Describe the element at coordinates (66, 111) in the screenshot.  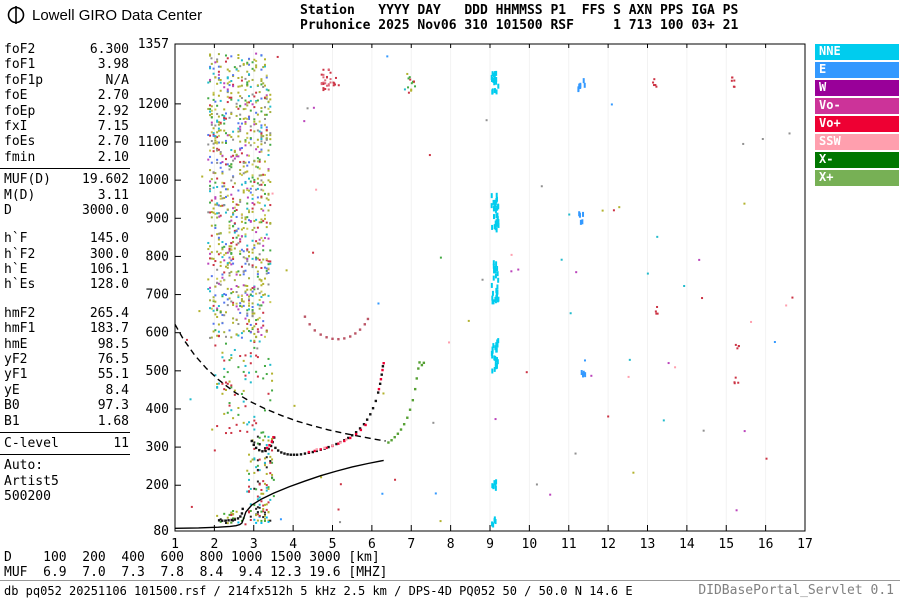
I see `param-row-foep: foEp 2.92` at that location.